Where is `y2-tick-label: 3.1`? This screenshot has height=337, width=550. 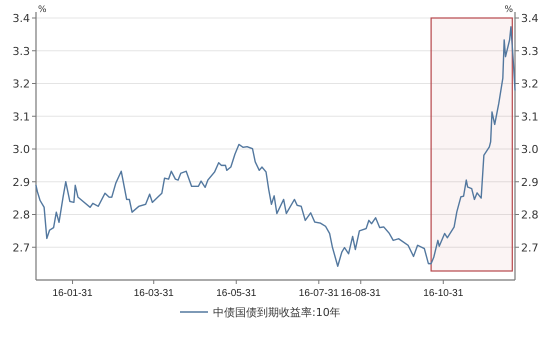
y2-tick-label: 3.1 is located at coordinates (529, 117).